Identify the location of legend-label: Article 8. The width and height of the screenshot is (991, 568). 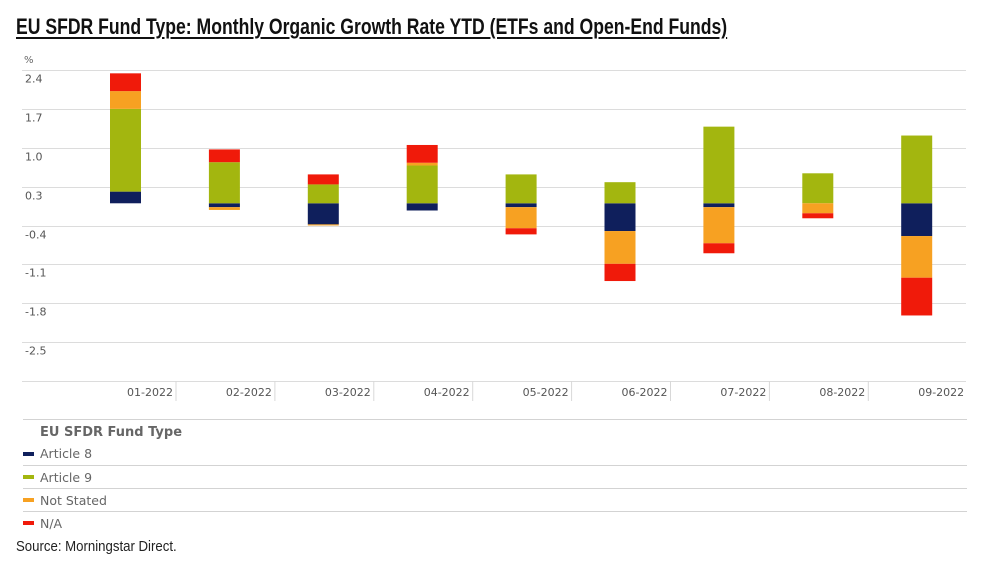
(66, 453).